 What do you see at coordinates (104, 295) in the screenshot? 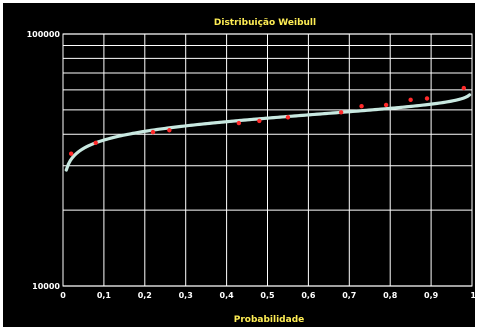
I see `x-tick-label: 0,1` at bounding box center [104, 295].